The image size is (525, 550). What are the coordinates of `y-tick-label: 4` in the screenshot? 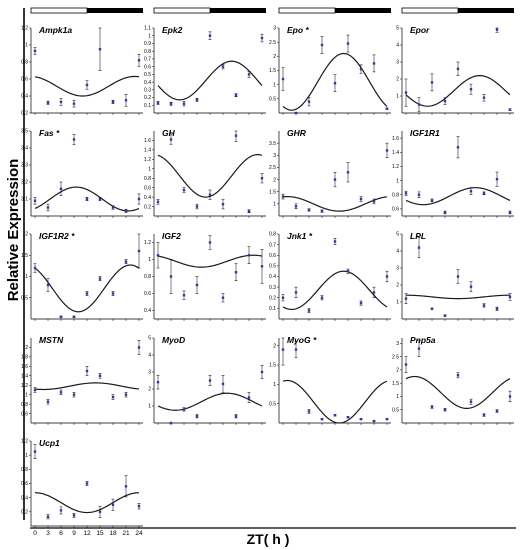 It's located at (149, 356).